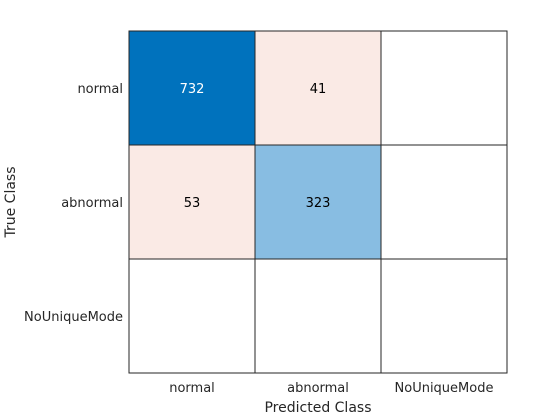 This screenshot has width=560, height=420. Describe the element at coordinates (73, 317) in the screenshot. I see `y-tick-label: NoUniqueMode` at that location.